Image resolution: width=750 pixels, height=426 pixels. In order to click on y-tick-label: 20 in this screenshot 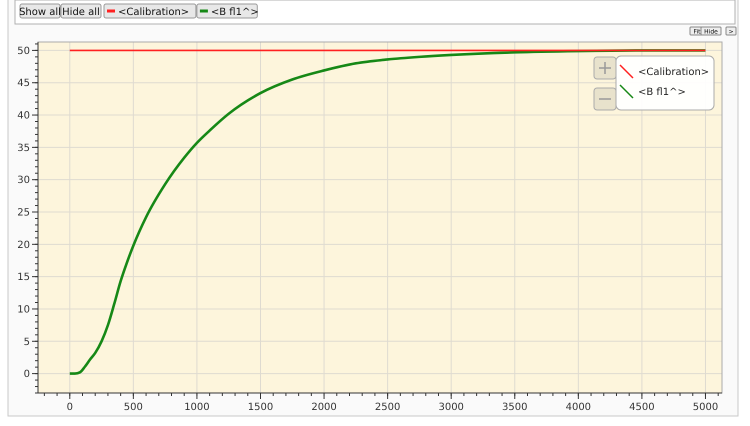, I will do `click(23, 245)`.